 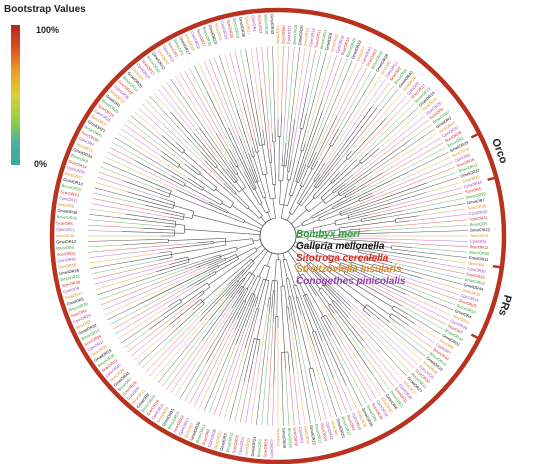 I want to click on leaf-label: GmelOR3, so click(x=224, y=441).